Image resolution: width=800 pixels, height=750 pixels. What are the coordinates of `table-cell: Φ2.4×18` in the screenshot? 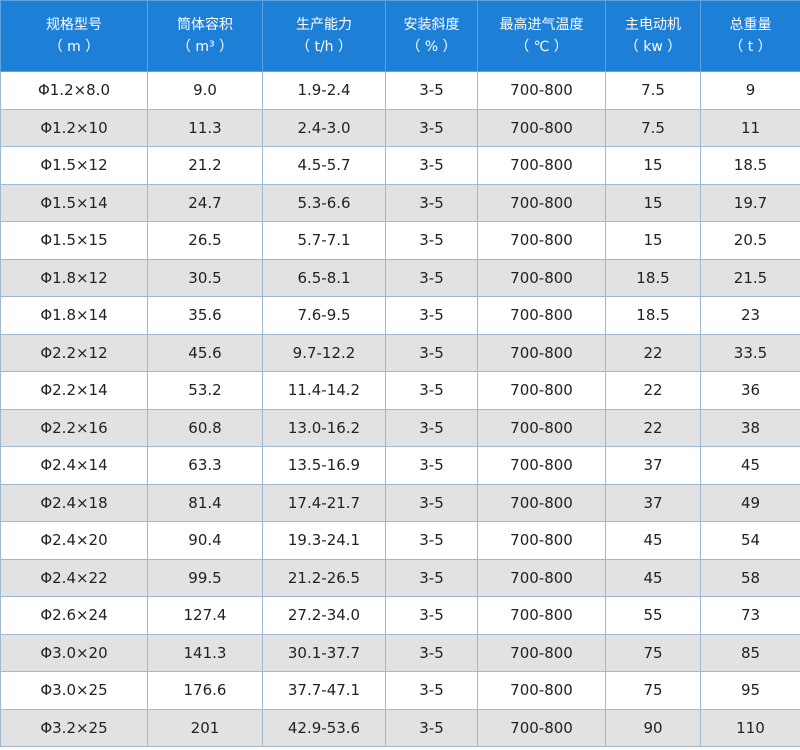 It's located at (74, 502).